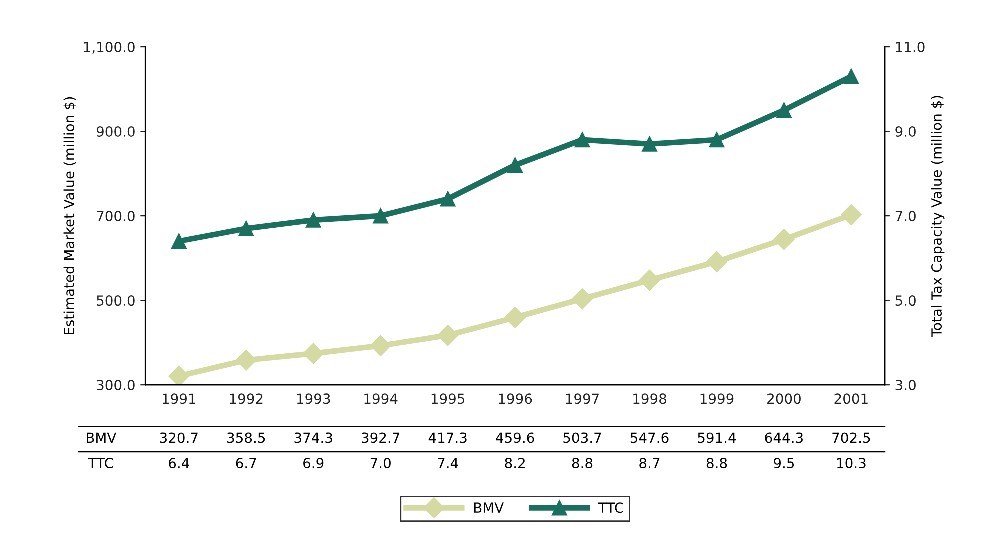  What do you see at coordinates (102, 438) in the screenshot?
I see `text: BMV` at bounding box center [102, 438].